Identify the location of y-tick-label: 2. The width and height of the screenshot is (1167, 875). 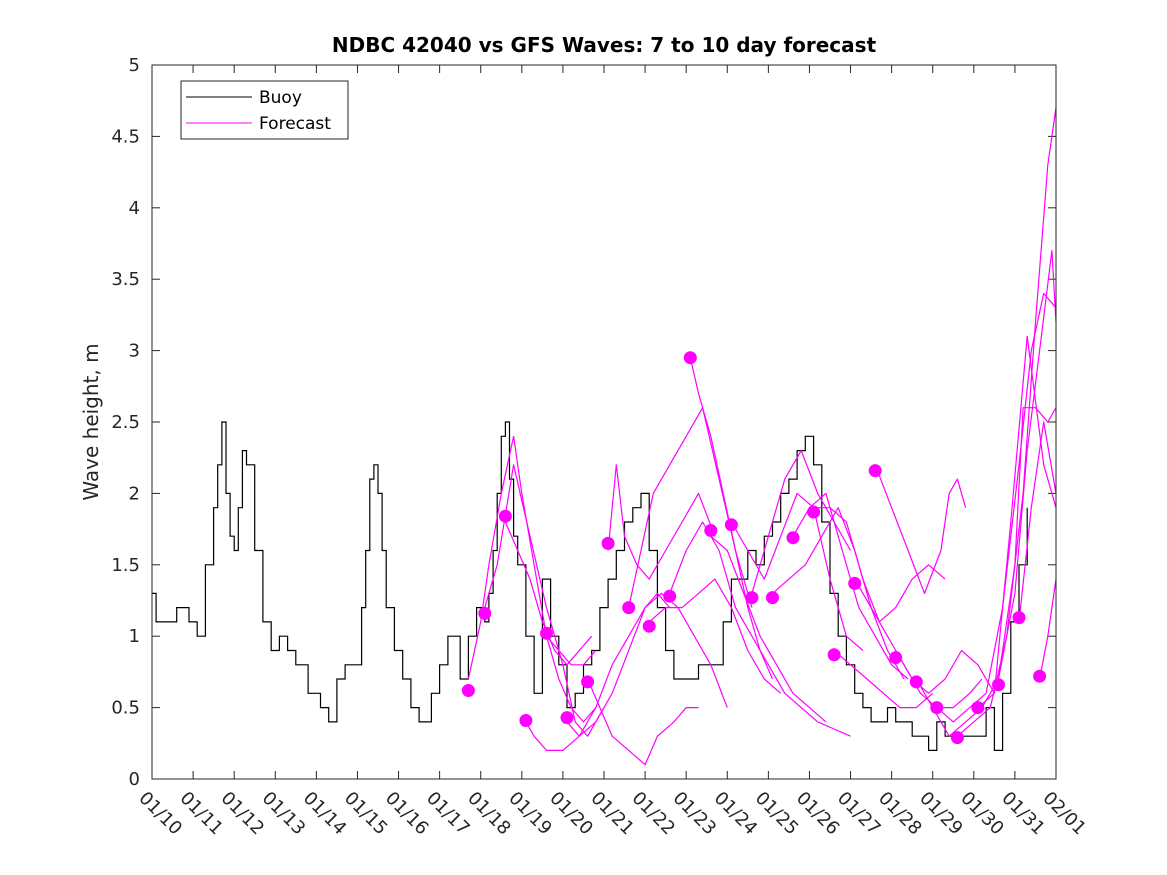
(134, 493).